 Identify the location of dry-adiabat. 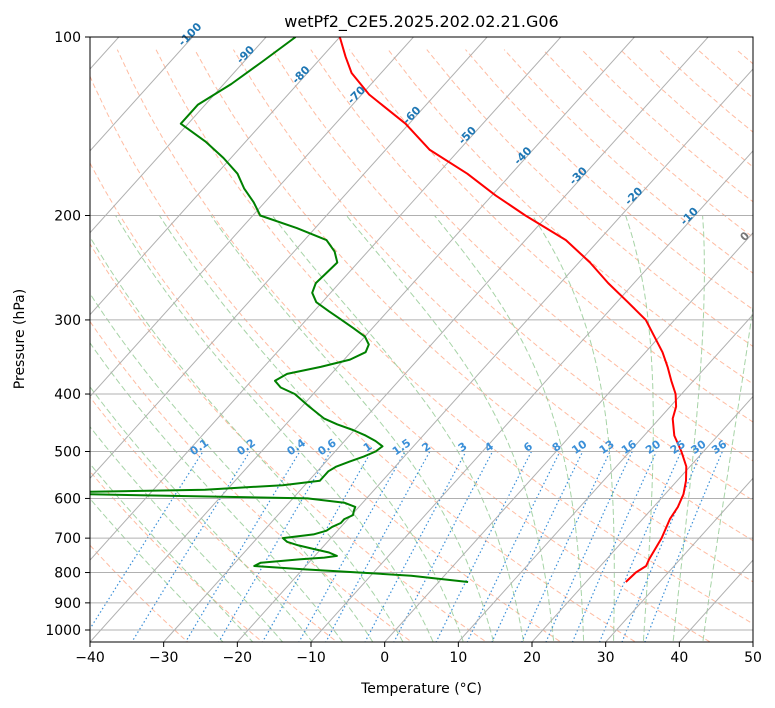
(177, 556).